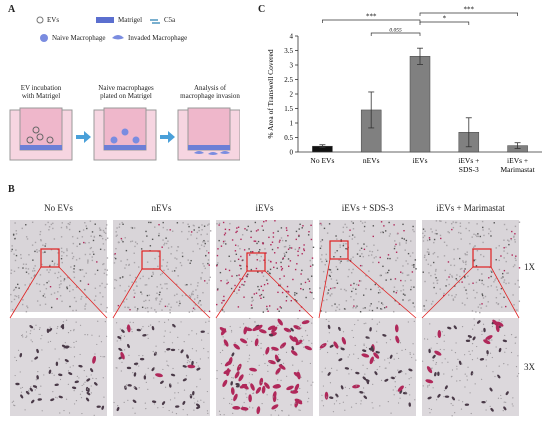  Describe the element at coordinates (126, 92) in the screenshot. I see `step-2-label: Naive macrophages plated on Matrigel` at that location.